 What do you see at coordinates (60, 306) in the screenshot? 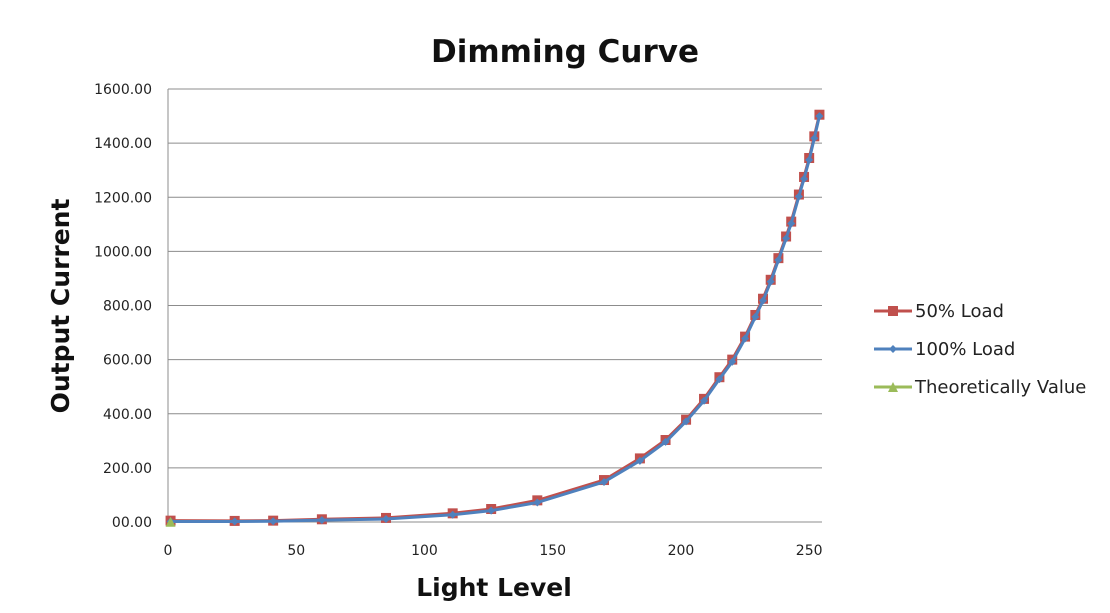
I see `y-axis-title: Output Current` at bounding box center [60, 306].